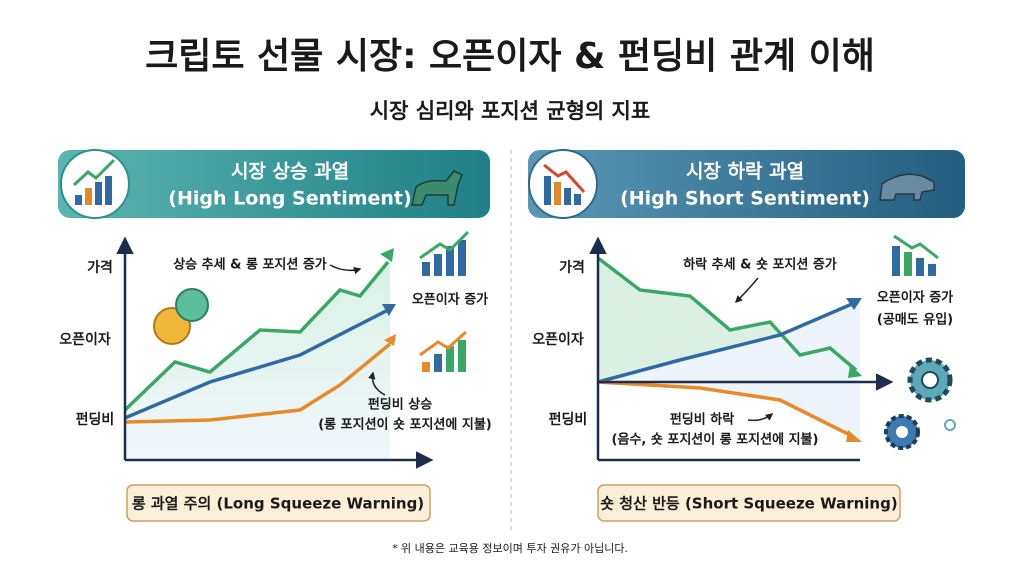  I want to click on title: 크립토 선물 시장: 오픈이자 & 펀딩비 관계 이해, so click(510, 56).